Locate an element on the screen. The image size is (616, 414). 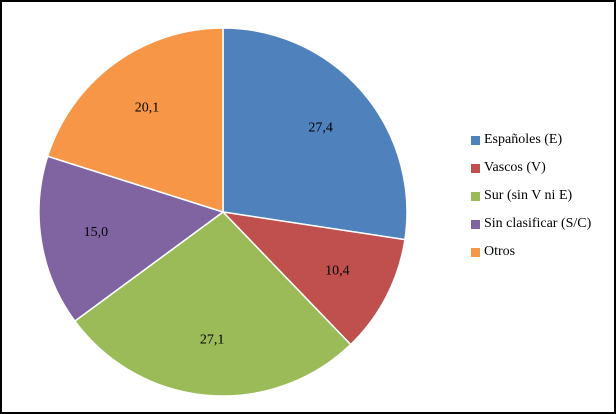
legend-item-espanoles: Españoles (E) is located at coordinates (541, 140).